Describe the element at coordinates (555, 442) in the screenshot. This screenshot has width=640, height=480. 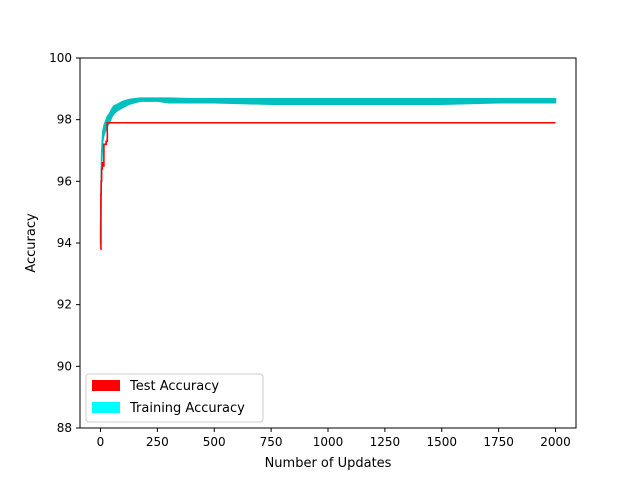
I see `x-tick-label: 2000` at that location.